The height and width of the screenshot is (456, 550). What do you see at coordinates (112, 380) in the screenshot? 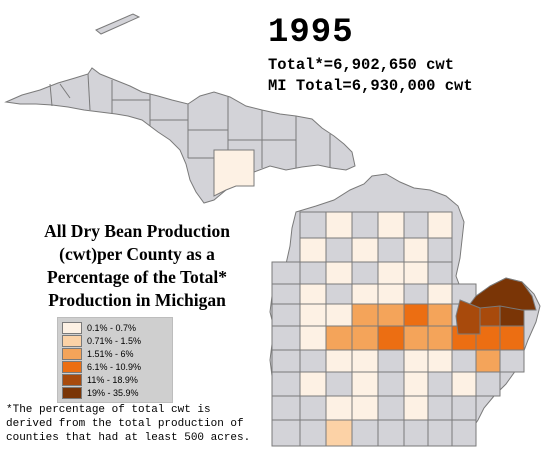
I see `legend-label: 11% - 18.9%` at bounding box center [112, 380].